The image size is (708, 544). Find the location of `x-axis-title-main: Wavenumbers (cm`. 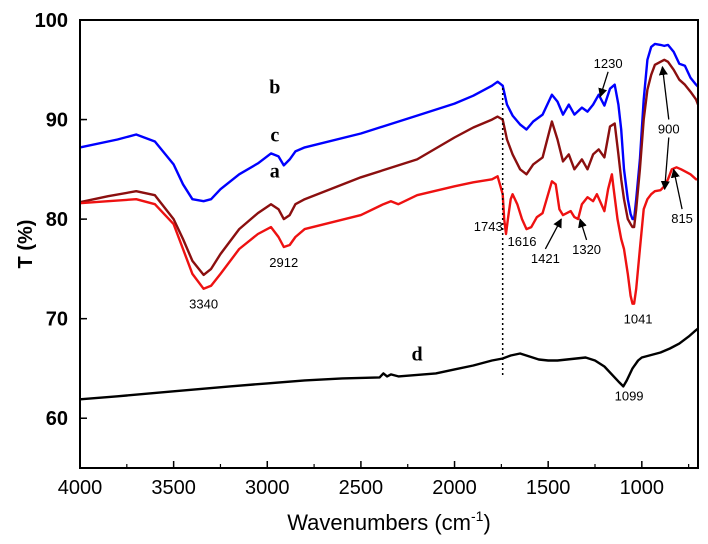

x-axis-title-main: Wavenumbers (cm is located at coordinates (379, 522).